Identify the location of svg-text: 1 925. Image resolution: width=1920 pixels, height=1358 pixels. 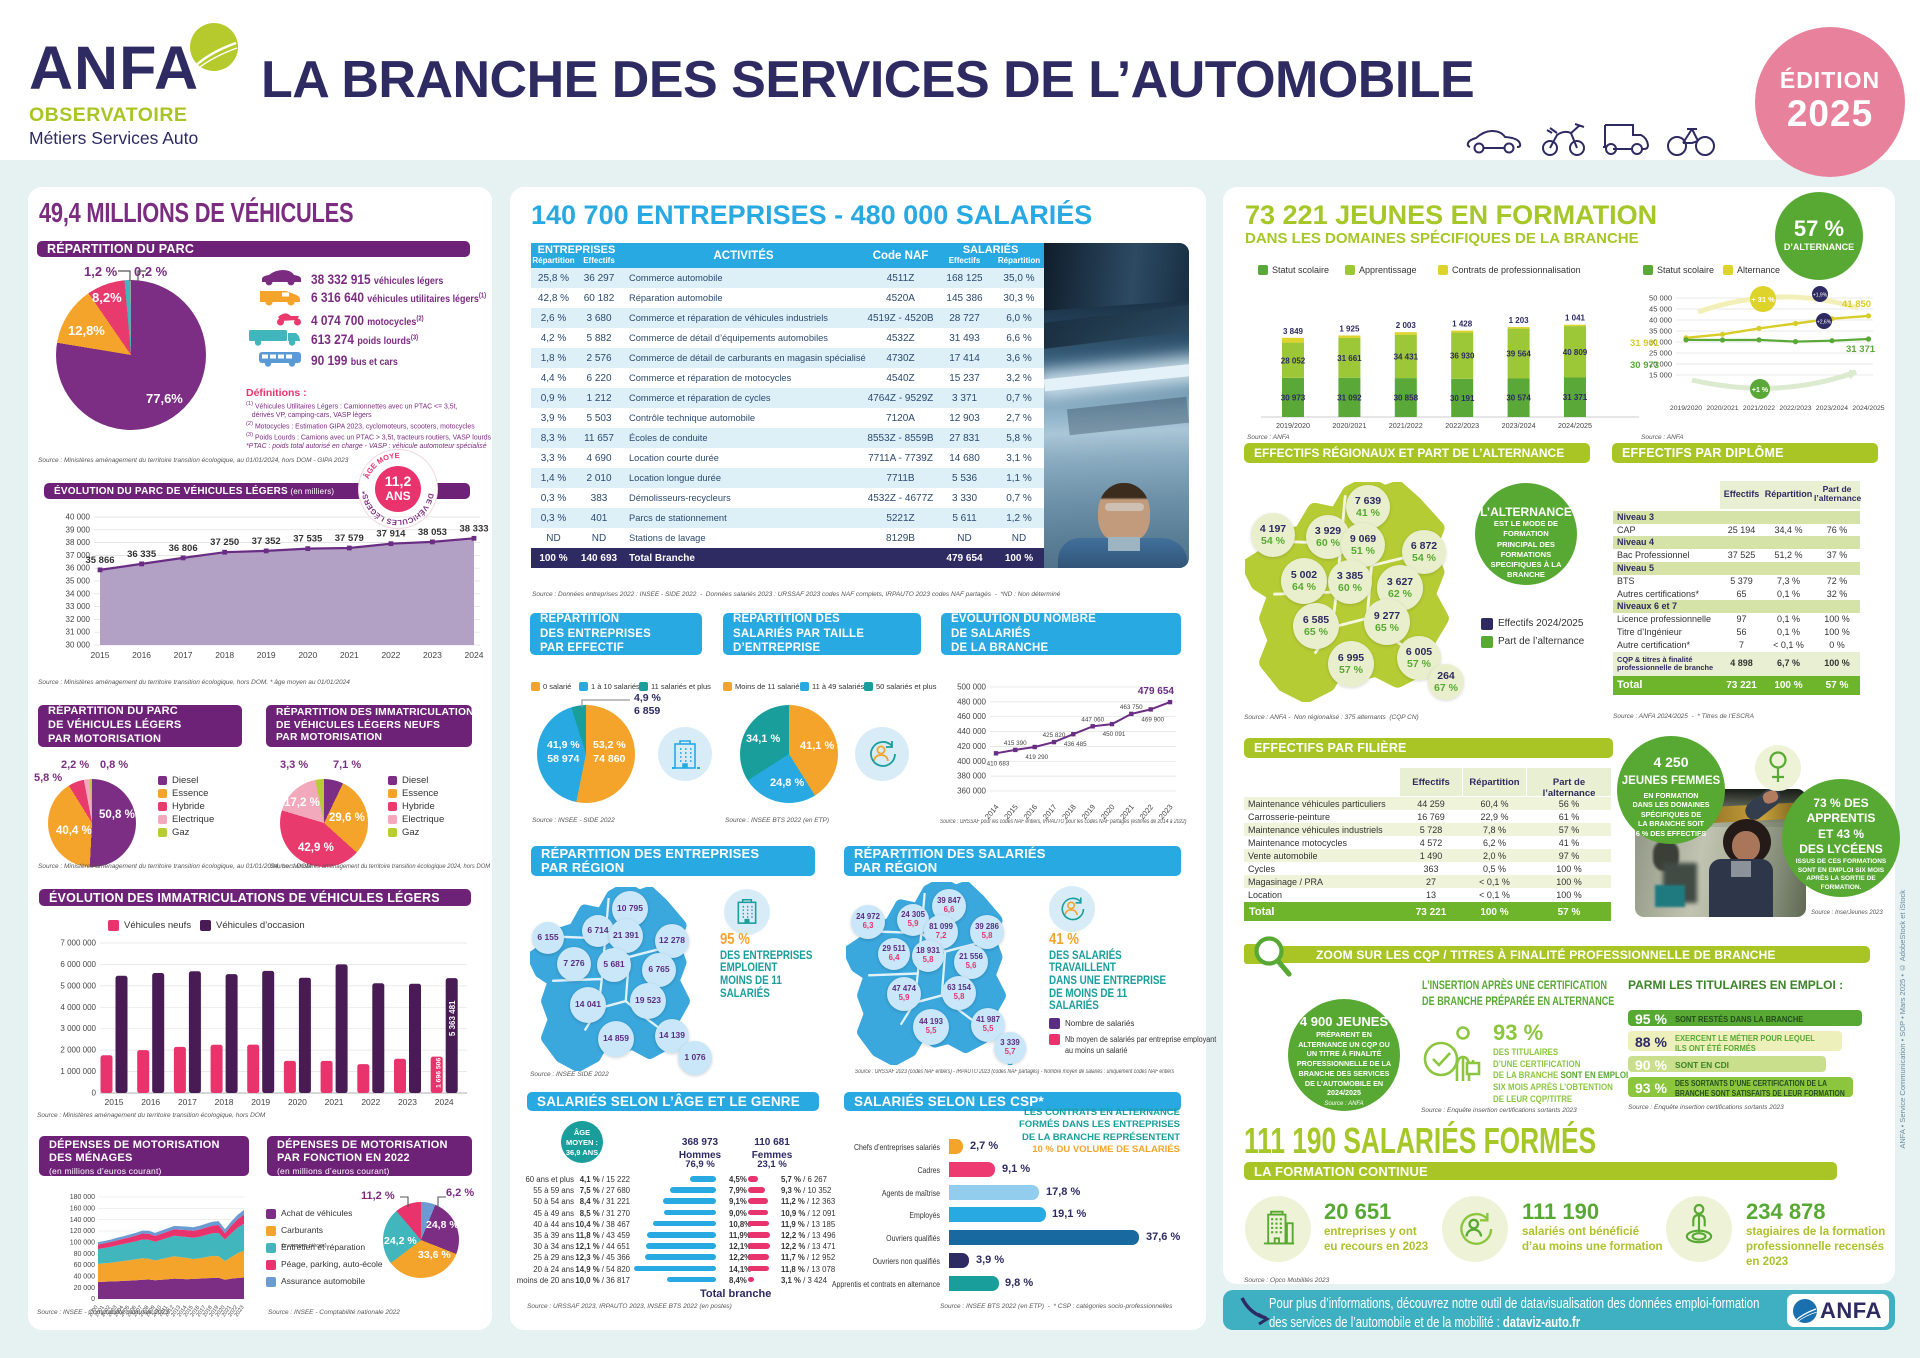
(1349, 329).